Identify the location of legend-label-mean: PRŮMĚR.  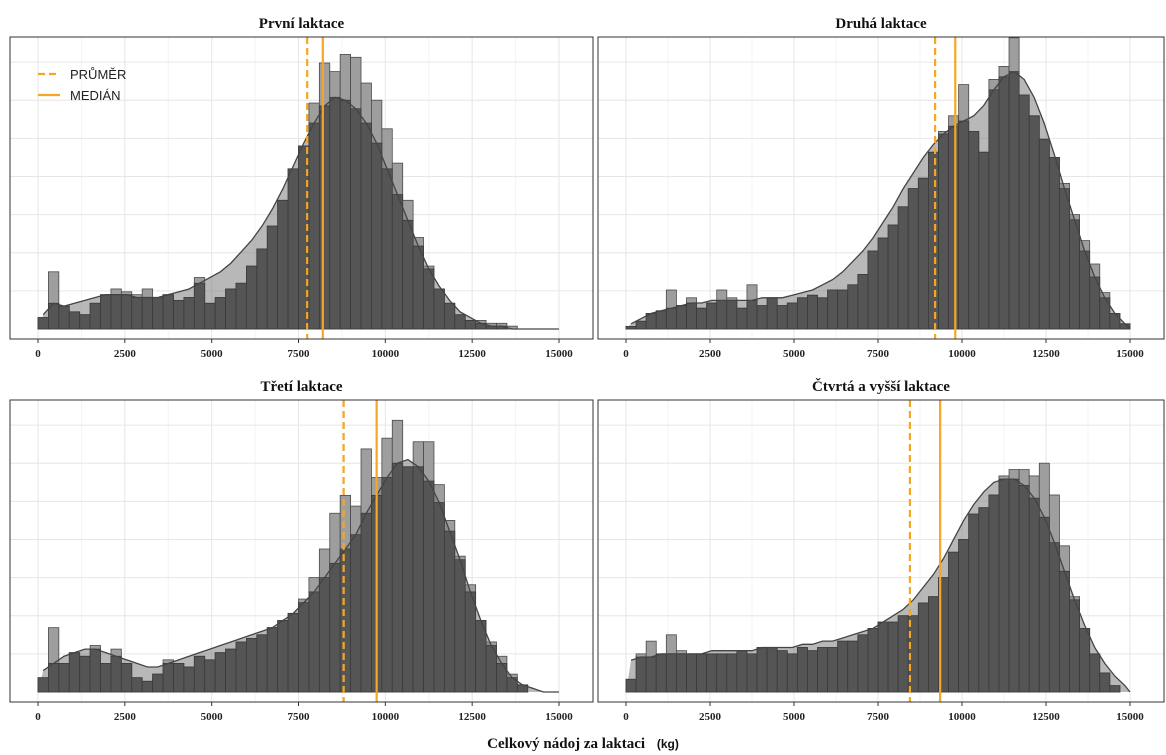
(98, 74).